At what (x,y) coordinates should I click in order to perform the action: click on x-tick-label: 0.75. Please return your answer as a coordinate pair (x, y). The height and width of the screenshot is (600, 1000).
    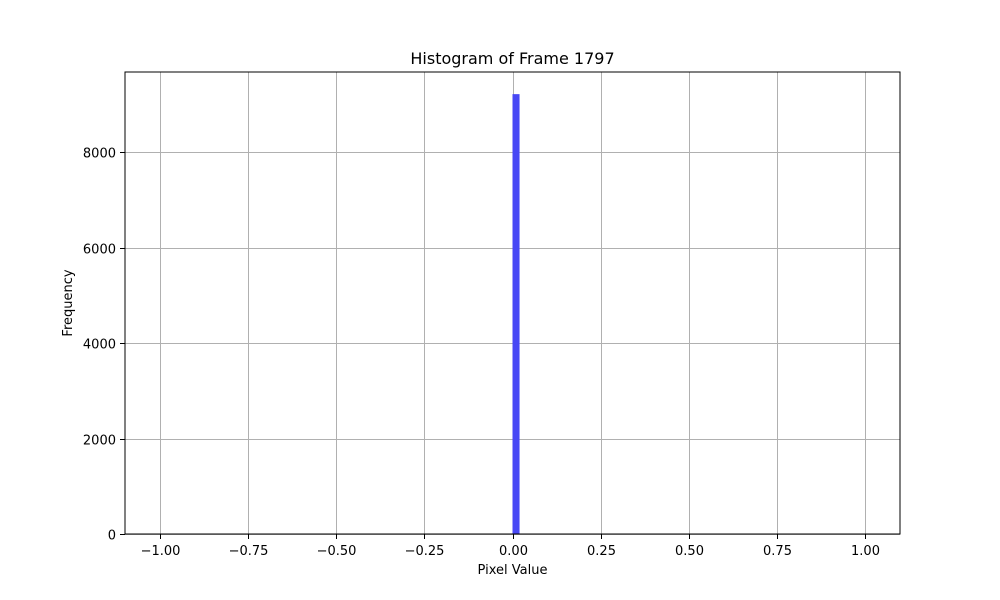
    Looking at the image, I should click on (777, 551).